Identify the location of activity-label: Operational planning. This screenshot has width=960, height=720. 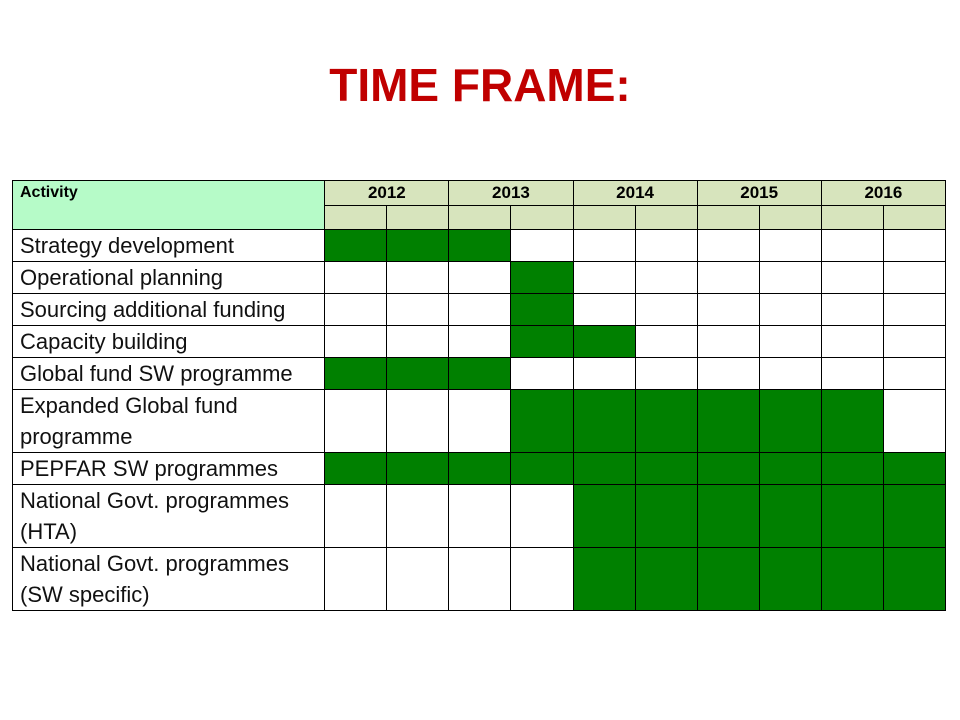
(168, 277).